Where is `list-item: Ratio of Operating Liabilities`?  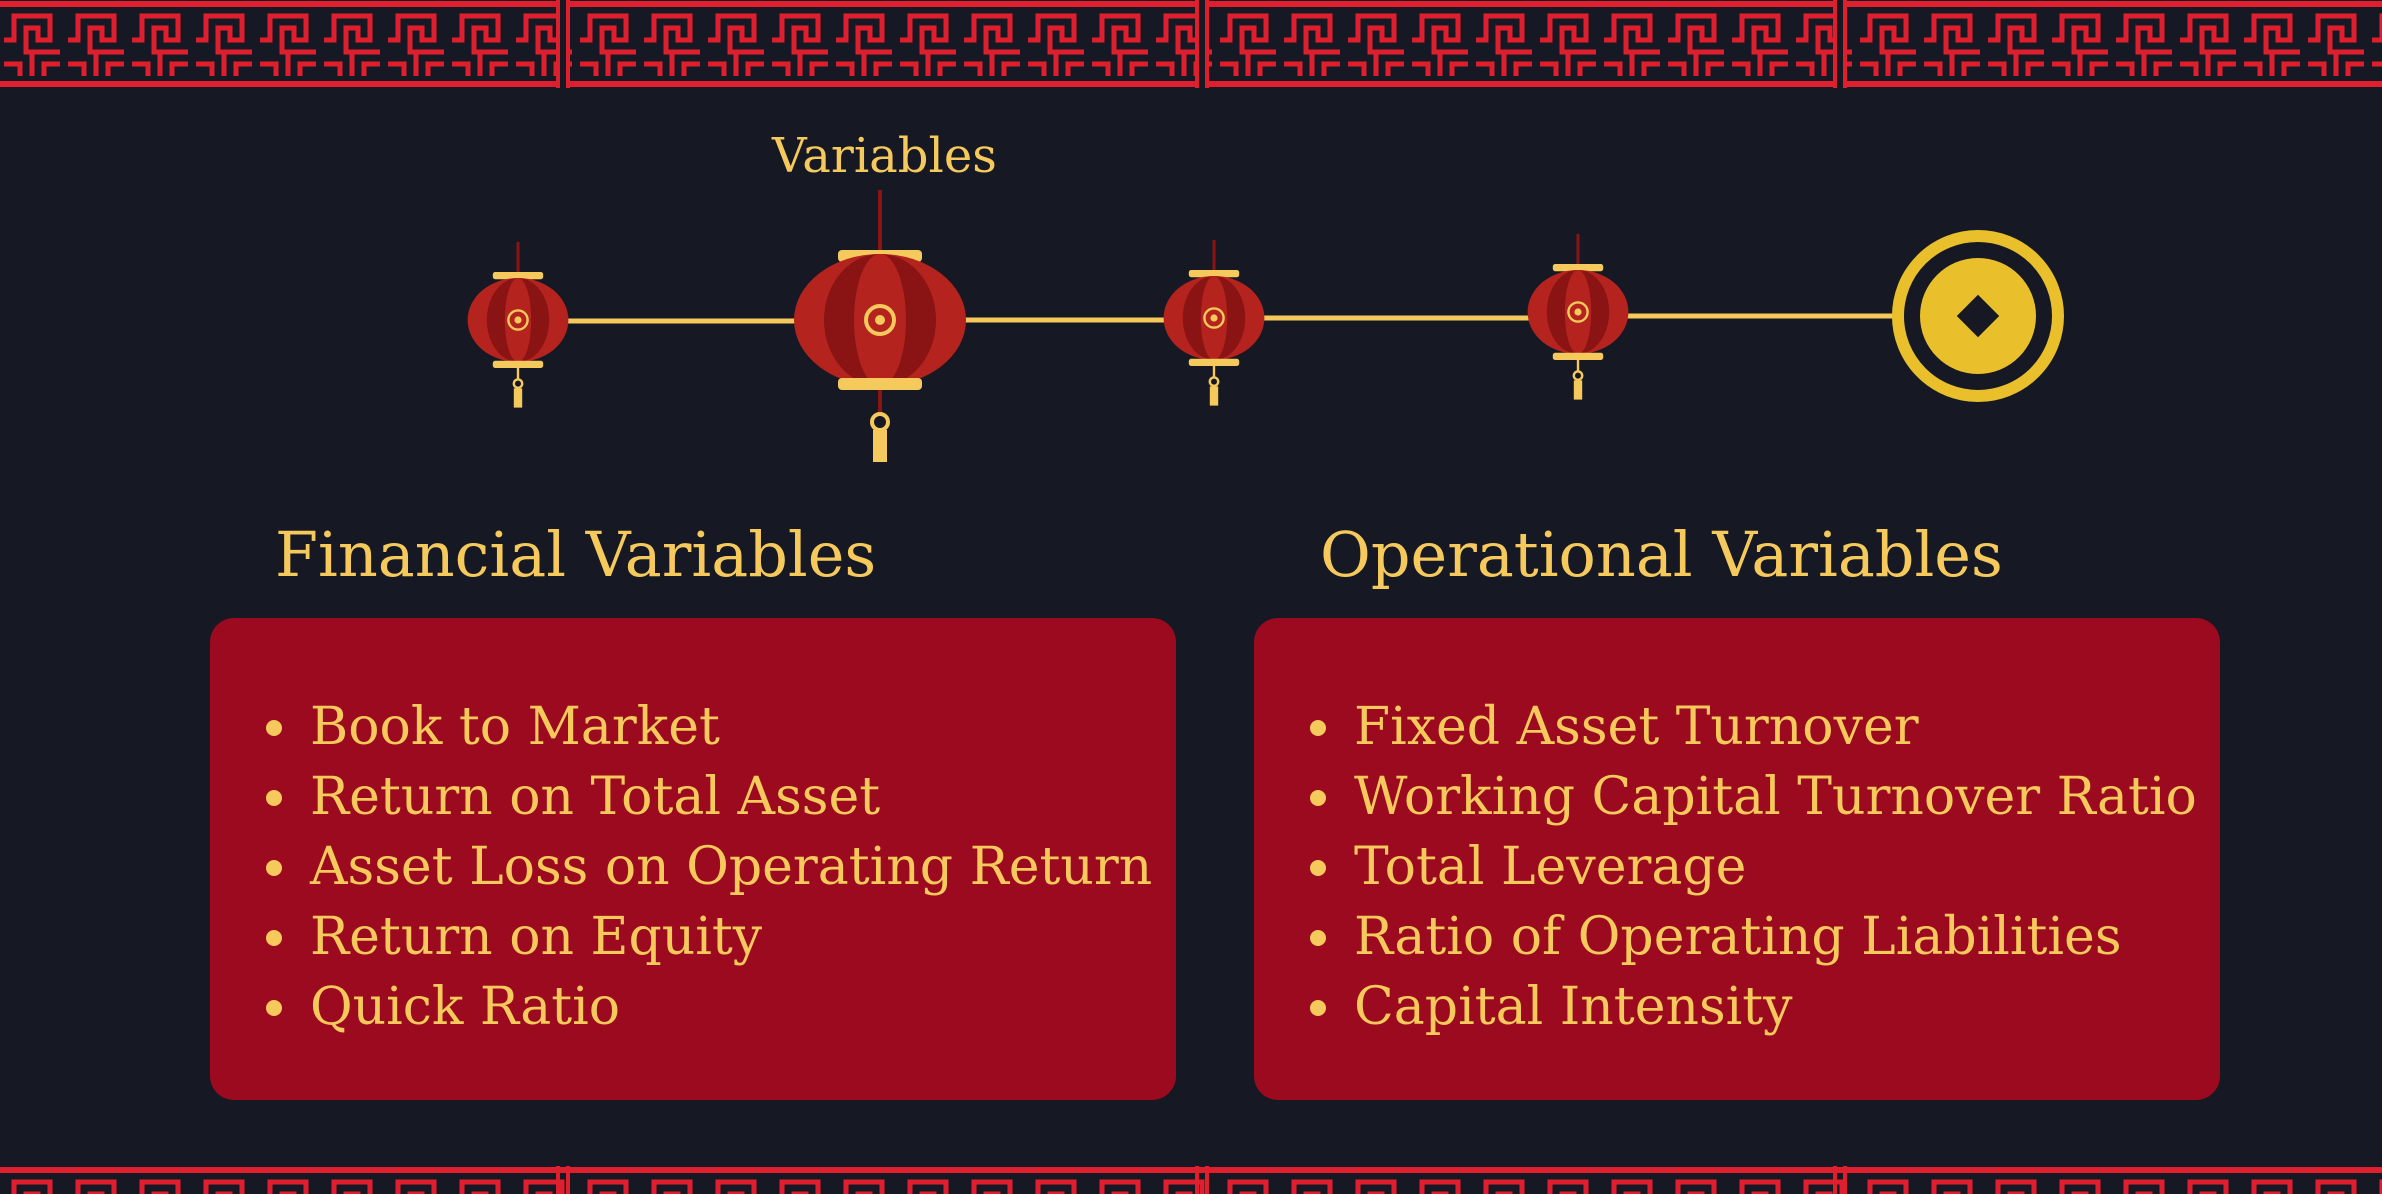
list-item: Ratio of Operating Liabilities is located at coordinates (1763, 937).